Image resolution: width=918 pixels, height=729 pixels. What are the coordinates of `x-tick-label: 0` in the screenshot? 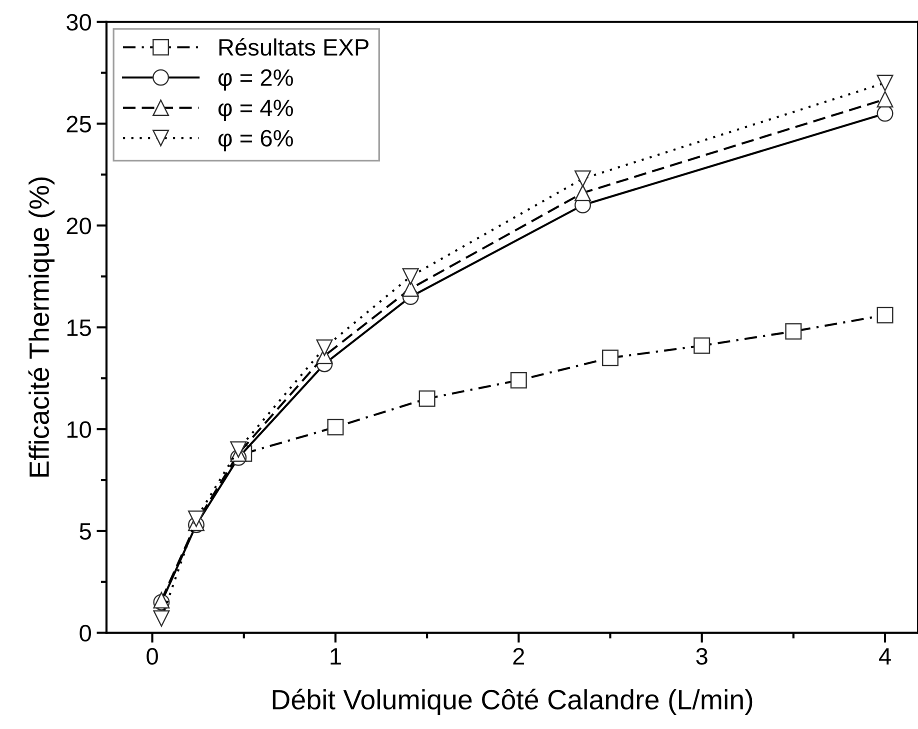 It's located at (152, 656).